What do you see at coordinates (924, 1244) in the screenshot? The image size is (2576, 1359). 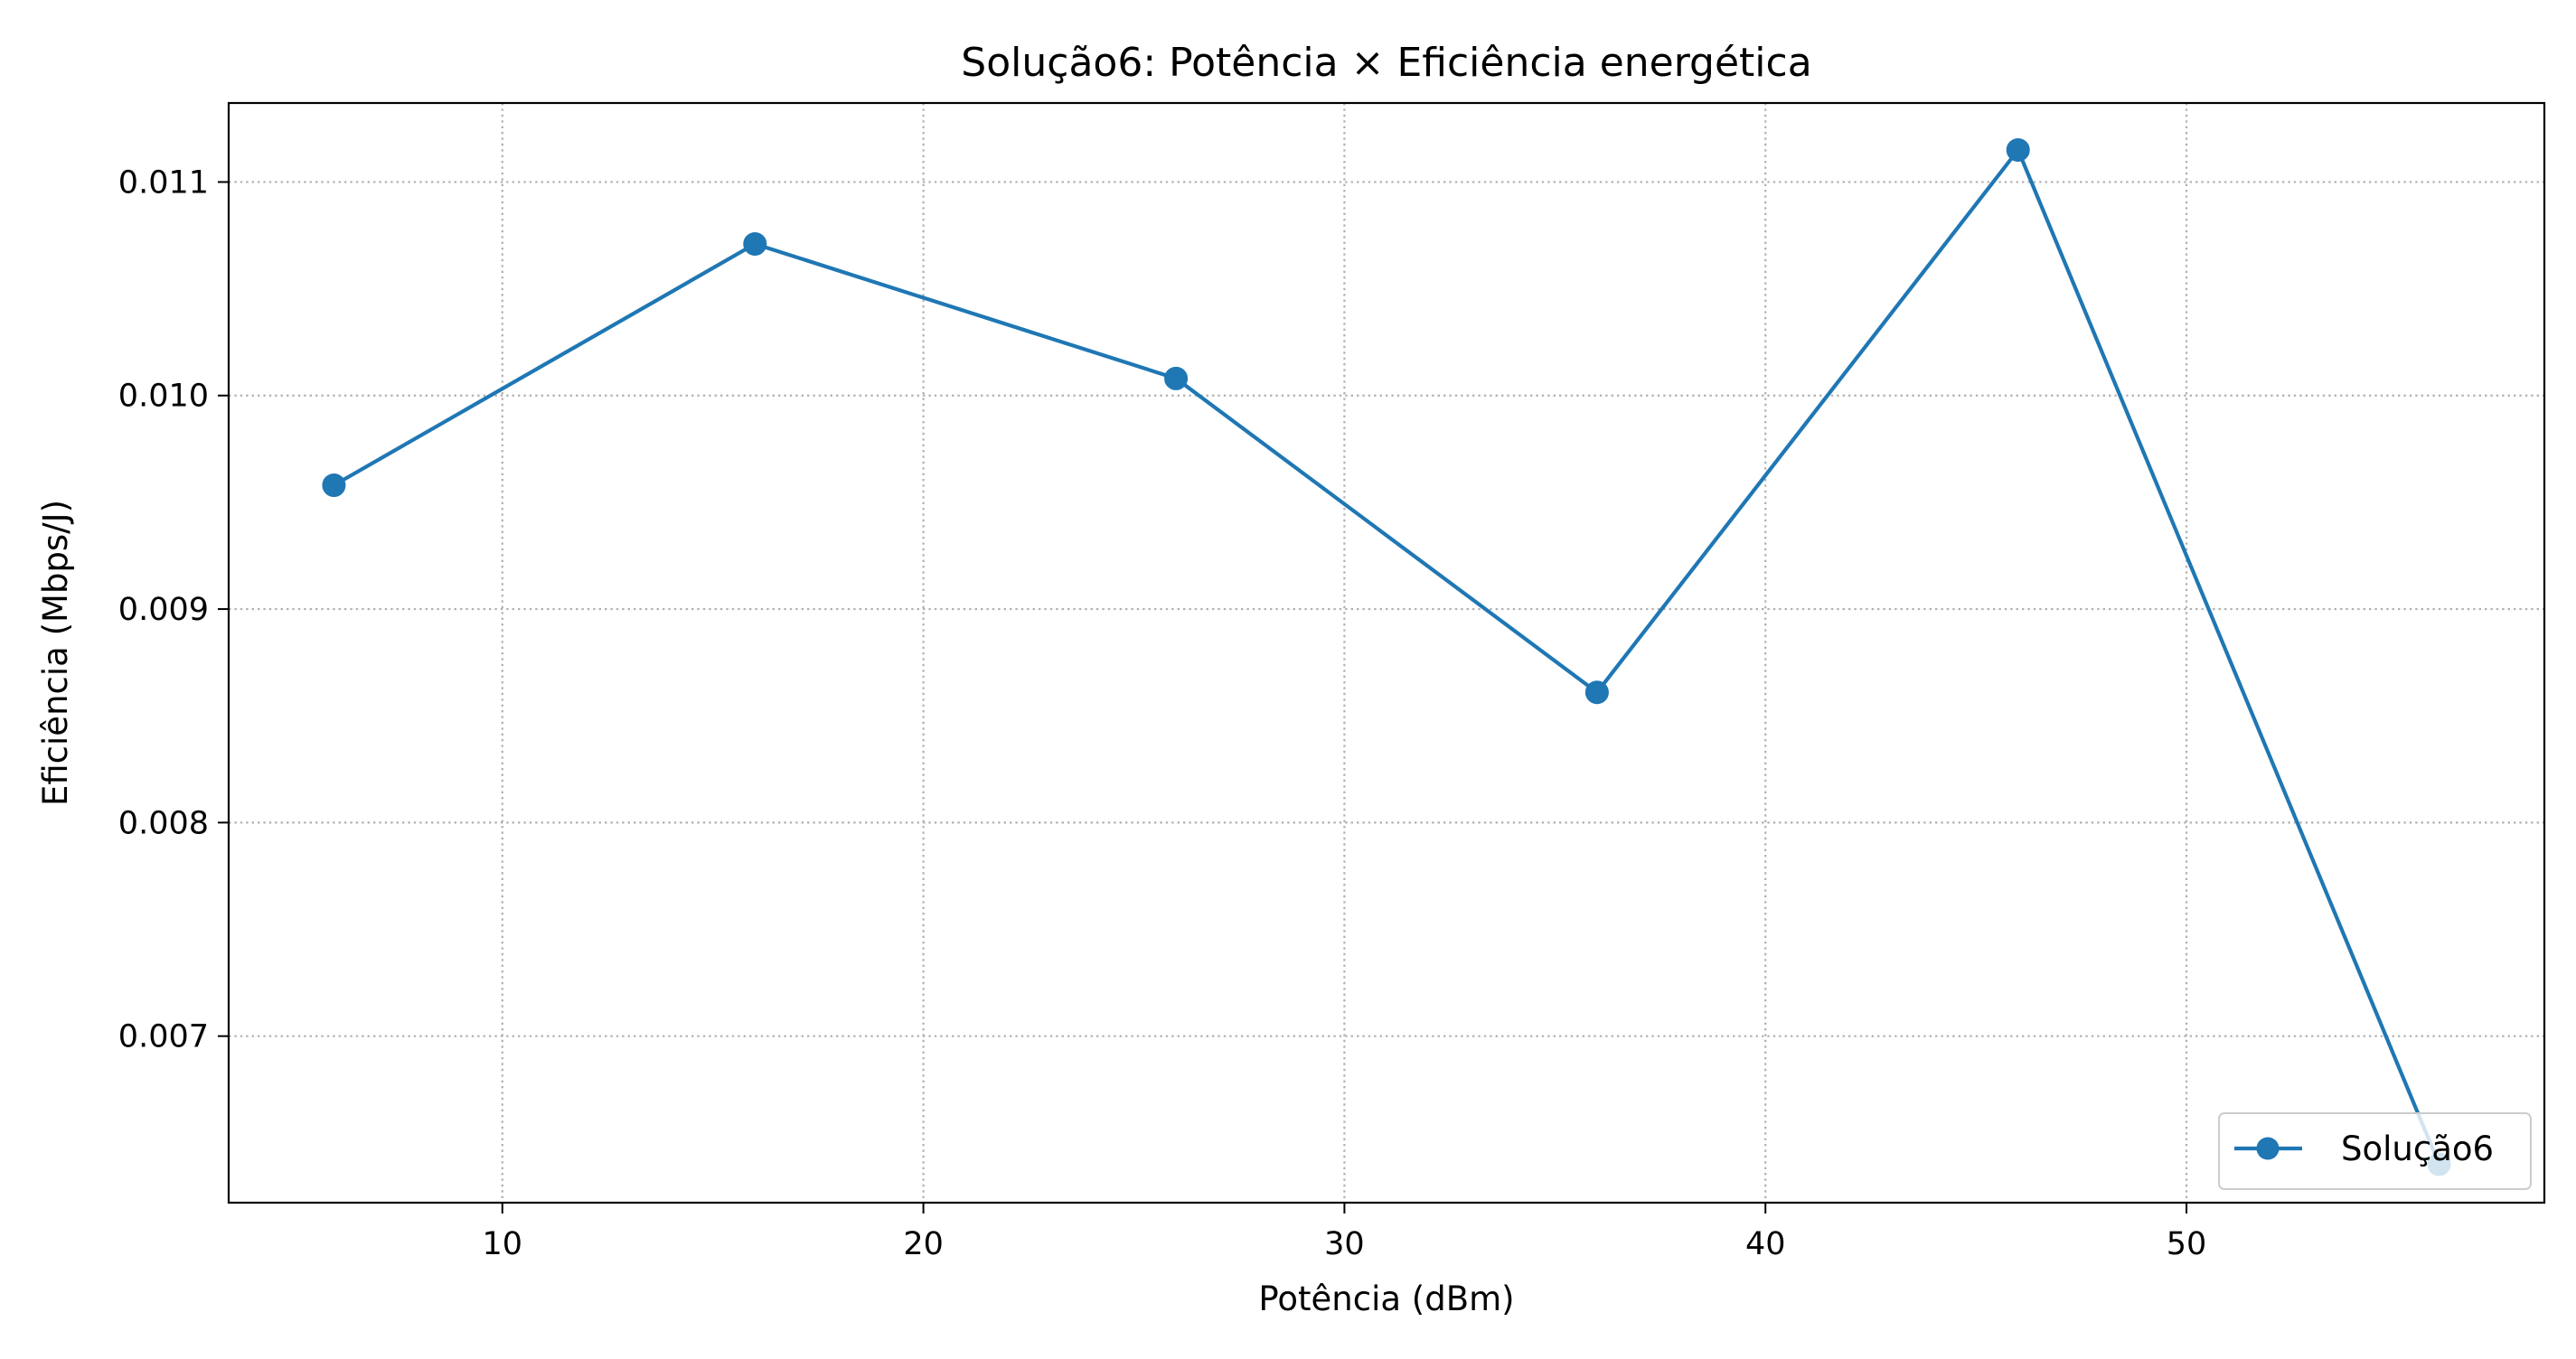 I see `x-tick-label: 20` at bounding box center [924, 1244].